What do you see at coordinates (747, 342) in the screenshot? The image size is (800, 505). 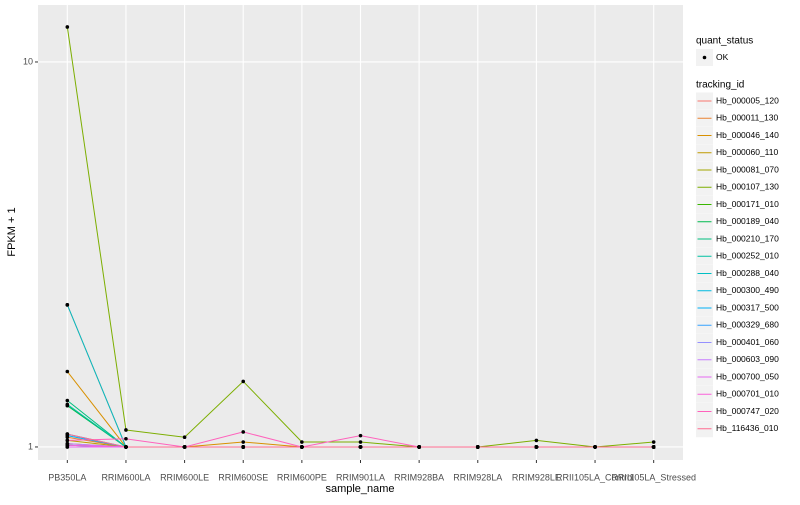 I see `legend-label: Hb_000401_060` at bounding box center [747, 342].